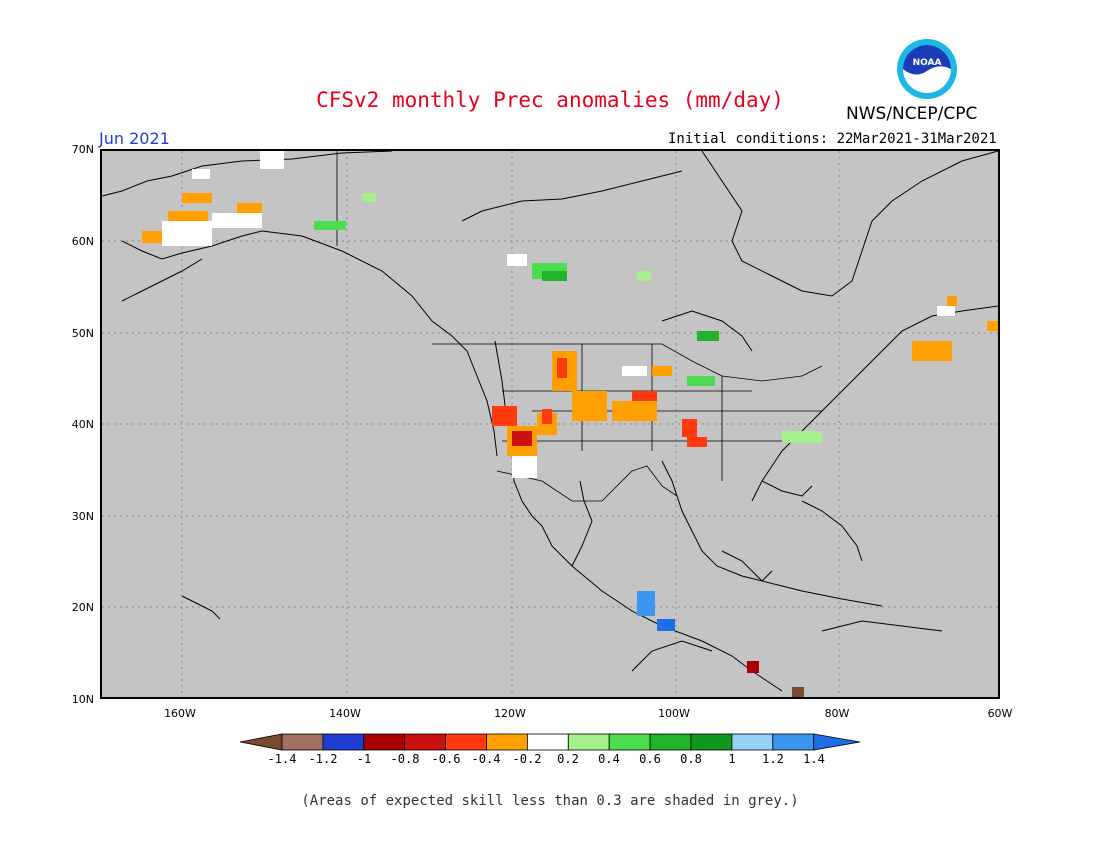  What do you see at coordinates (568, 759) in the screenshot?
I see `colorbar-label: 0.2` at bounding box center [568, 759].